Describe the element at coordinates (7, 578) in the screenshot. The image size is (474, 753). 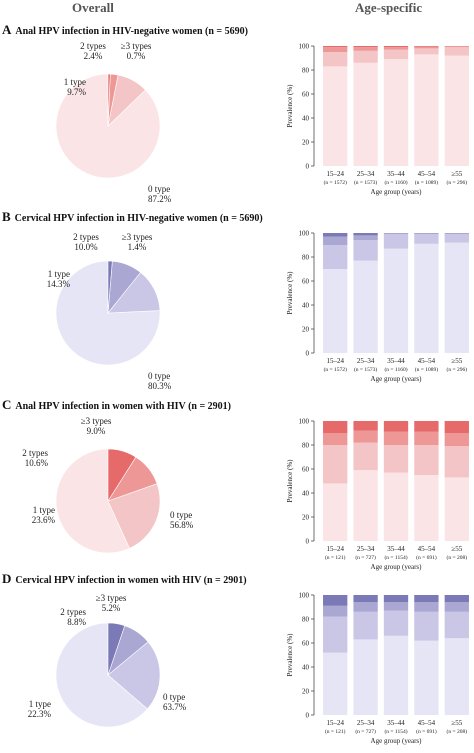
I see `panel-letter: D` at that location.